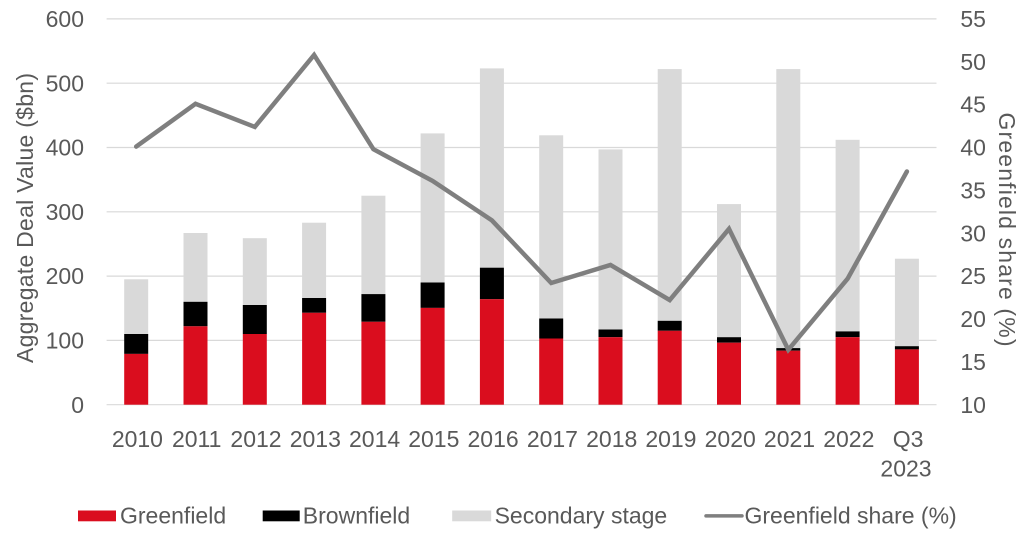 The height and width of the screenshot is (537, 1023). What do you see at coordinates (789, 439) in the screenshot?
I see `svg-text: 2021` at bounding box center [789, 439].